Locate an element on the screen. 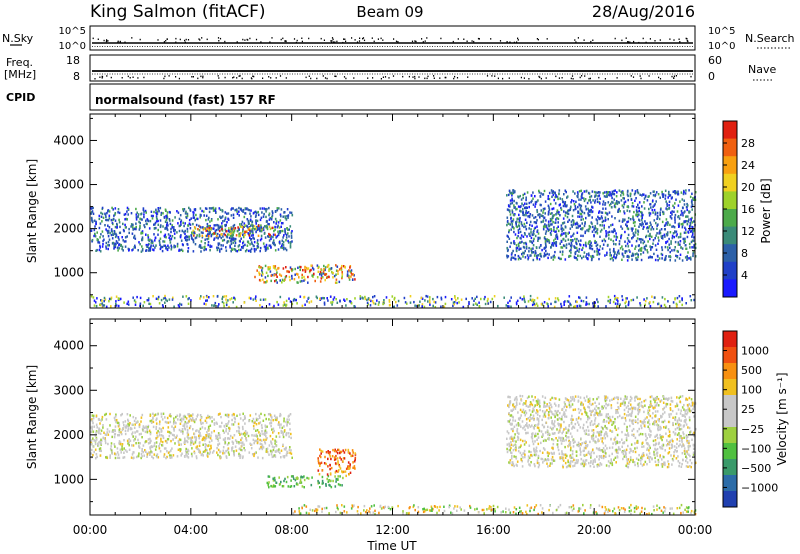 This screenshot has width=800, height=554. colorbar-block is located at coordinates (730, 200).